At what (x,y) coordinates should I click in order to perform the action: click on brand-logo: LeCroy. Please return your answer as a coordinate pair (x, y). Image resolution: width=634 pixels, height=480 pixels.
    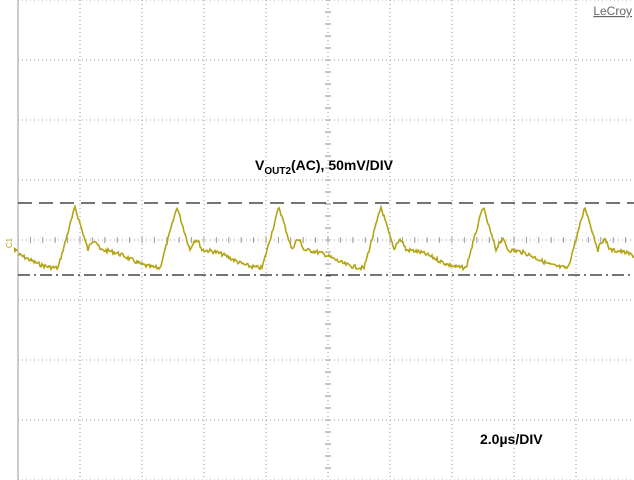
    Looking at the image, I should click on (612, 11).